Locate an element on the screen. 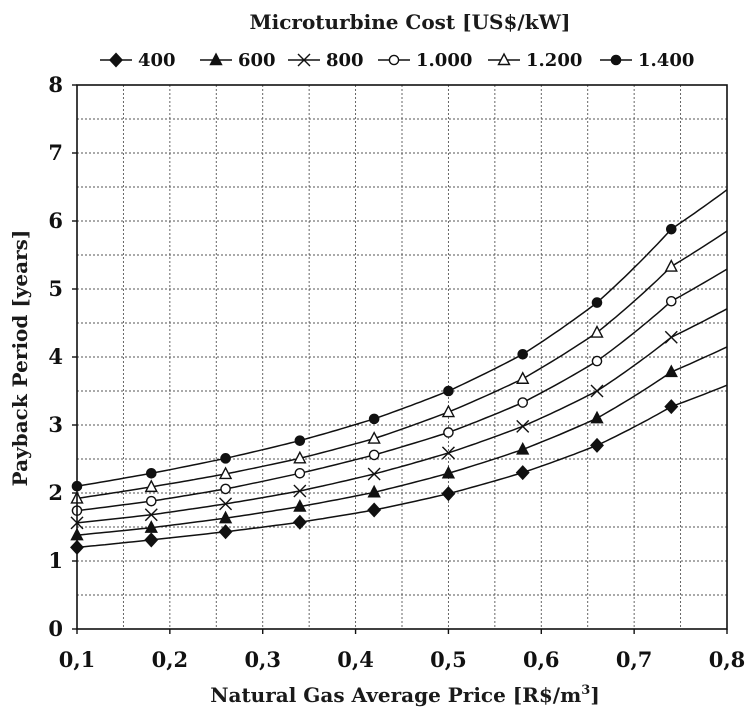 This screenshot has width=748, height=712. y-tick-label: 4 is located at coordinates (55, 356).